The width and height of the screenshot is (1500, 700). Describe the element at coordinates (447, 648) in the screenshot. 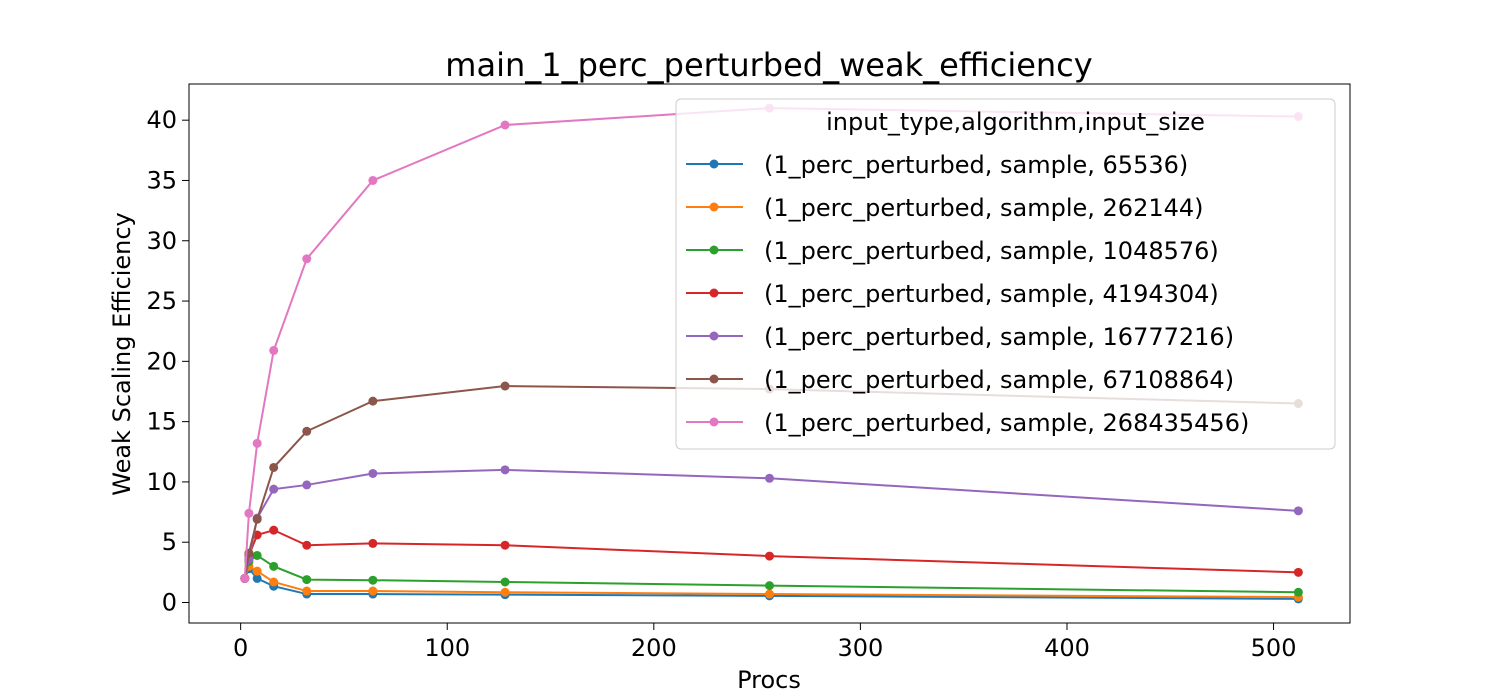

I see `x-tick-label: 100` at that location.